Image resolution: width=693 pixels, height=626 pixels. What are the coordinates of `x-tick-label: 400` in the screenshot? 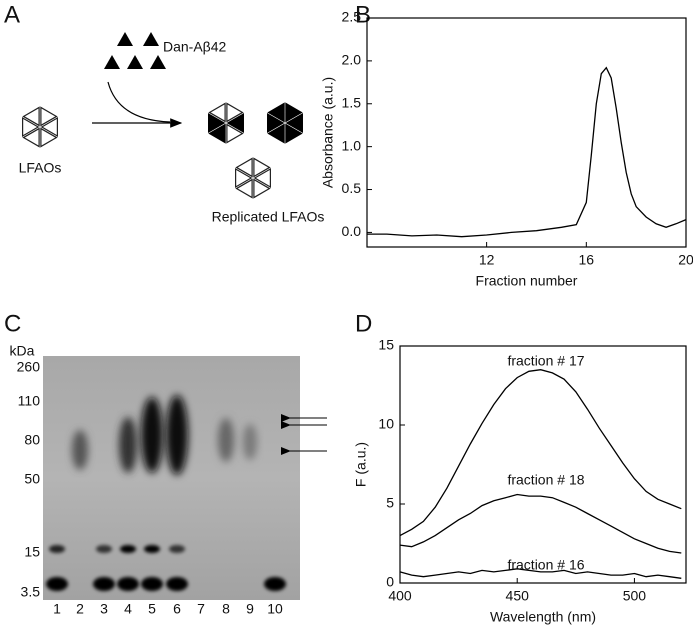 It's located at (400, 596).